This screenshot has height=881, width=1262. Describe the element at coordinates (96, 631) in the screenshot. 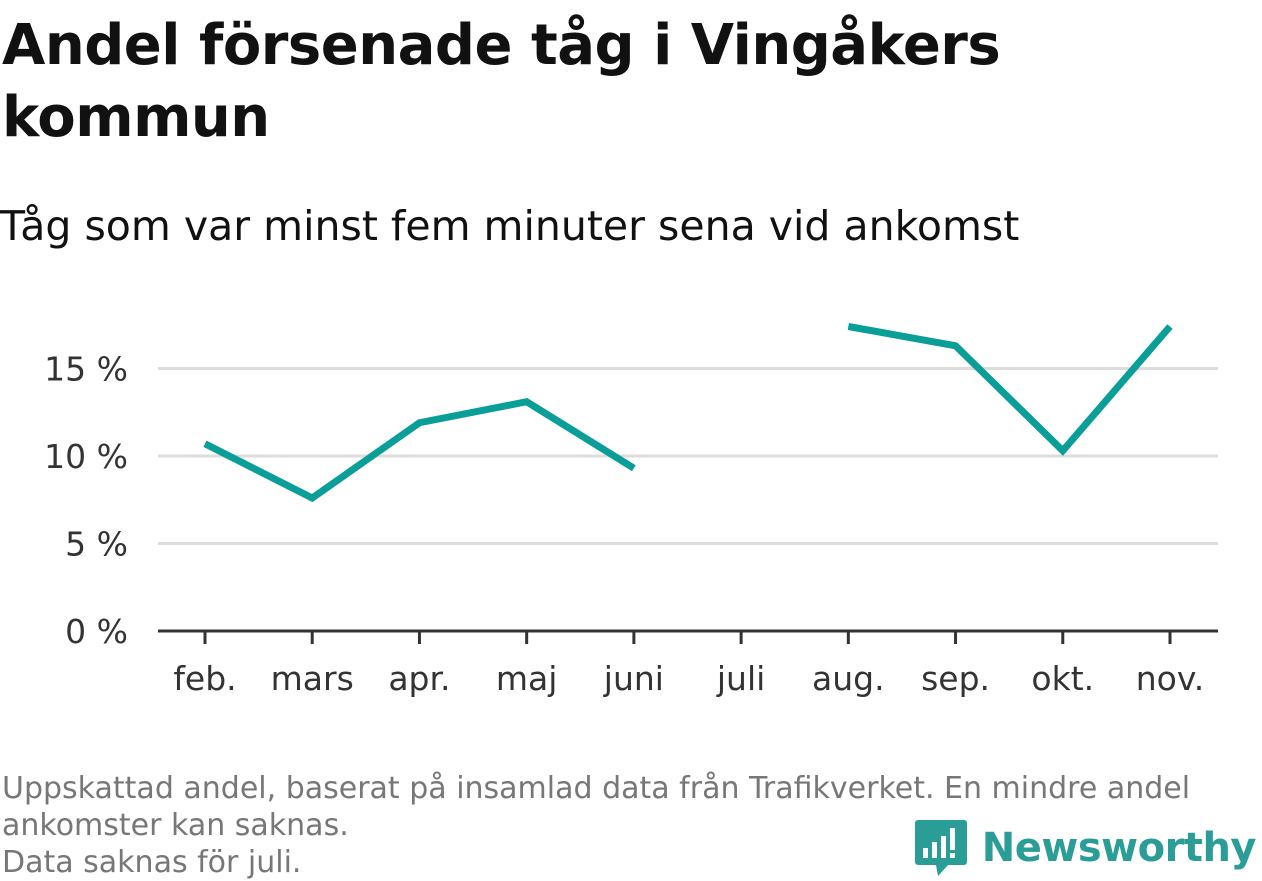

I see `y-tick-label: 0 %` at that location.